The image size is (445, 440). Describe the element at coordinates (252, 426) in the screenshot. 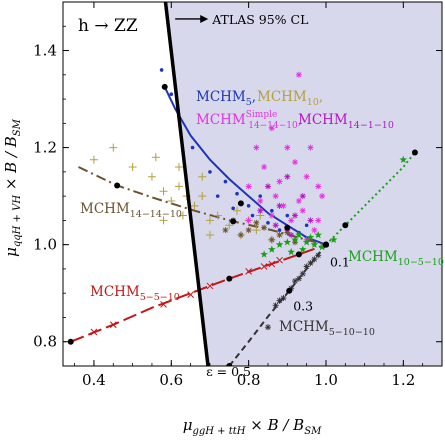

I see `x-axis-label: μggH + ttH × B / BSM` at that location.